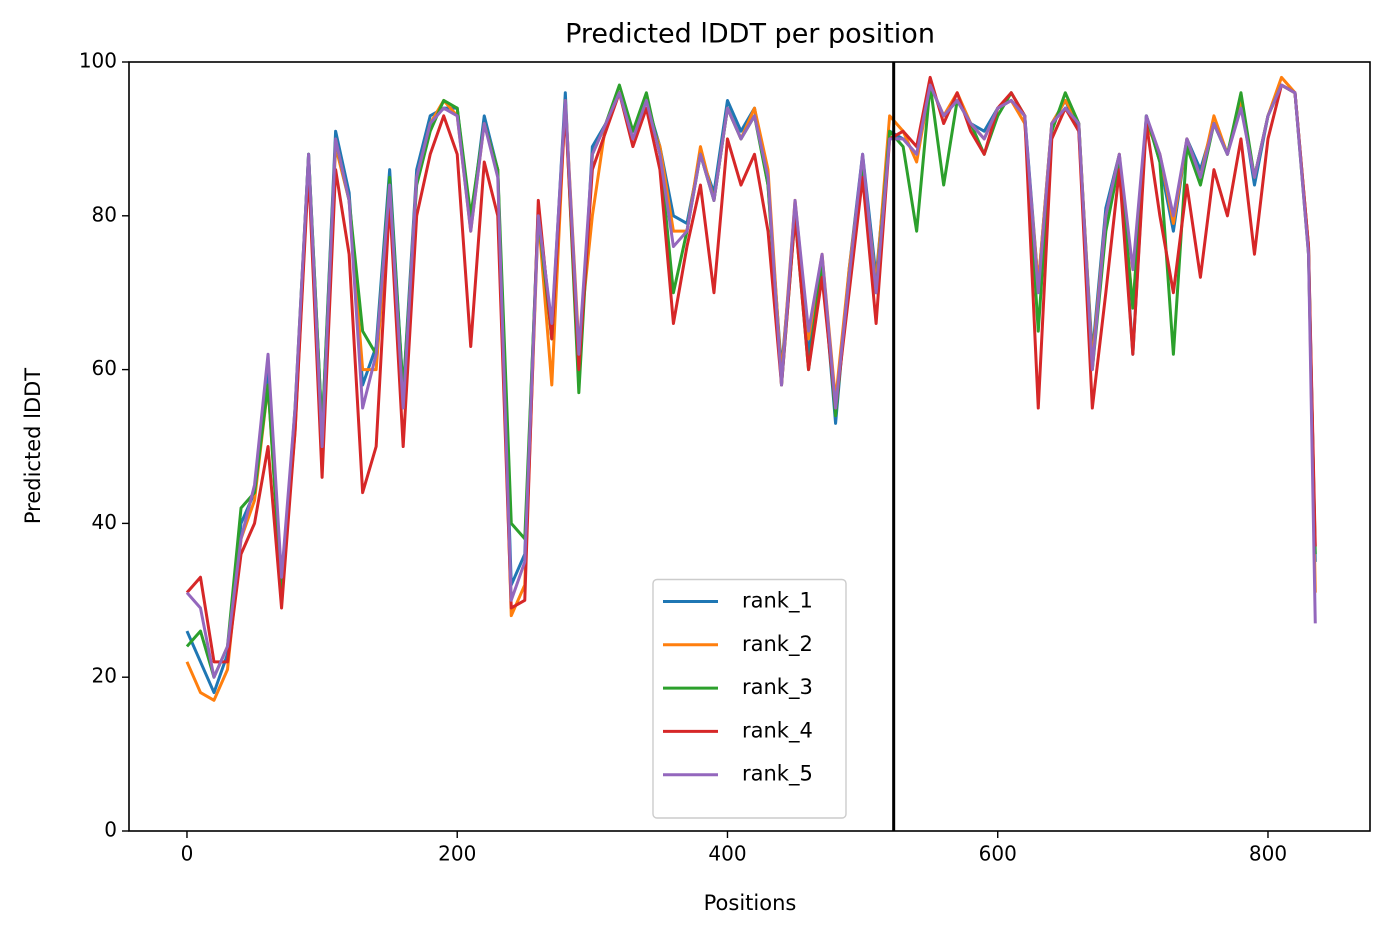 This screenshot has height=939, width=1391. Describe the element at coordinates (777, 730) in the screenshot. I see `legend-label: rank_4` at that location.